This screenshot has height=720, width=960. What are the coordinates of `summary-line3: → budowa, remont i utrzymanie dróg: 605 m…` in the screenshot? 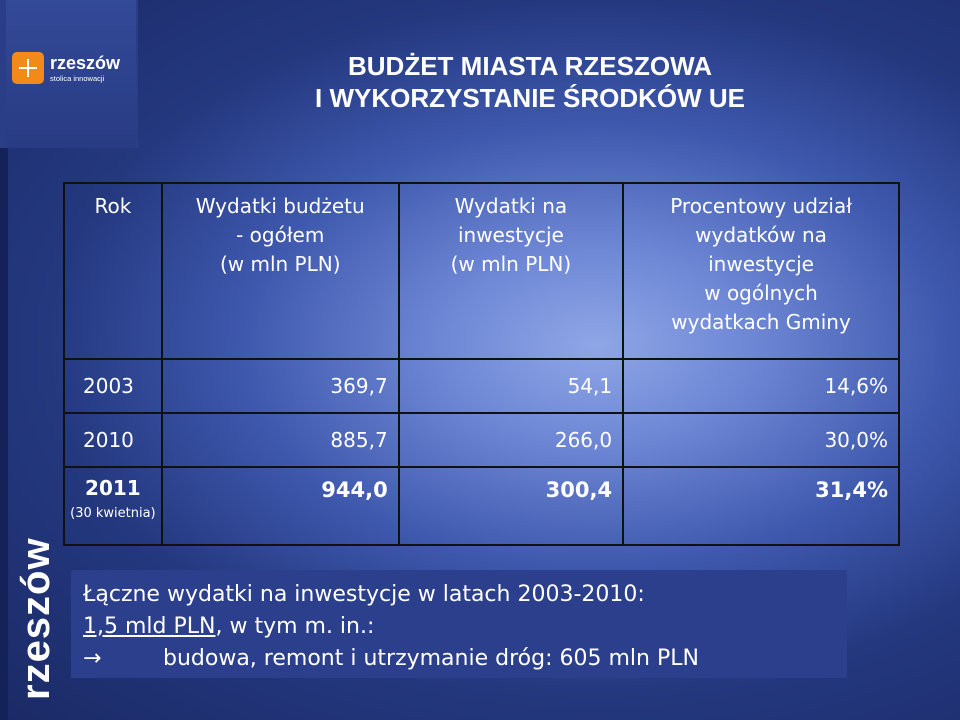 It's located at (391, 659).